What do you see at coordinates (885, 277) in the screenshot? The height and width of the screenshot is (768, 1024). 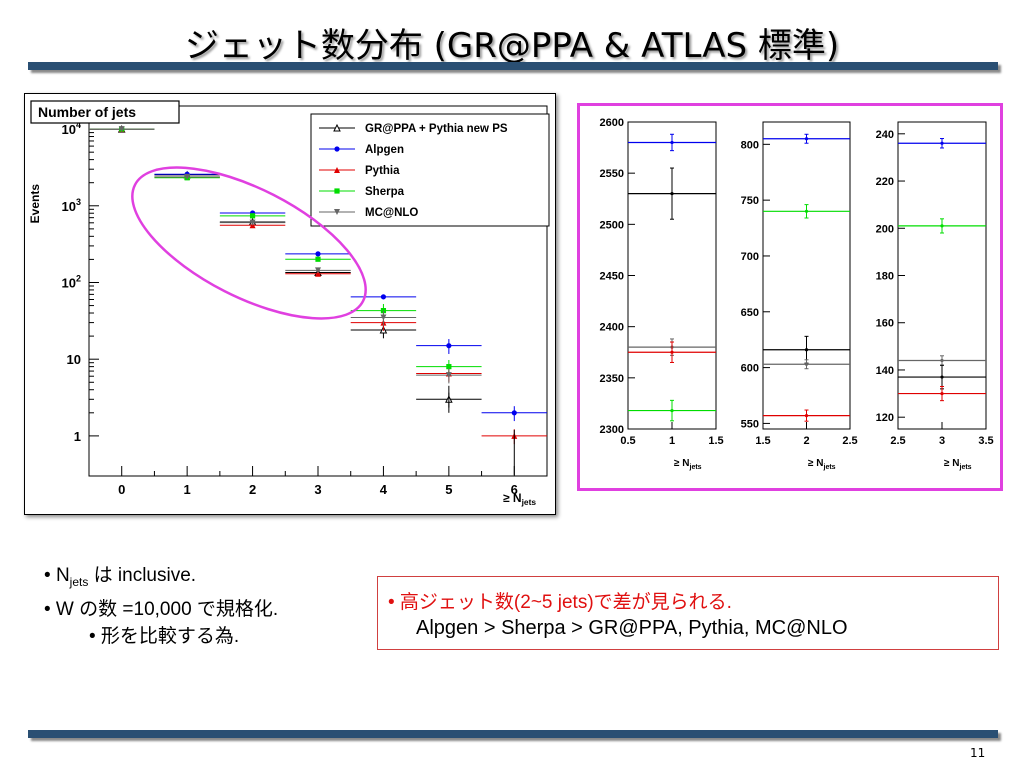 I see `inset-y-tick-label: 180` at bounding box center [885, 277].